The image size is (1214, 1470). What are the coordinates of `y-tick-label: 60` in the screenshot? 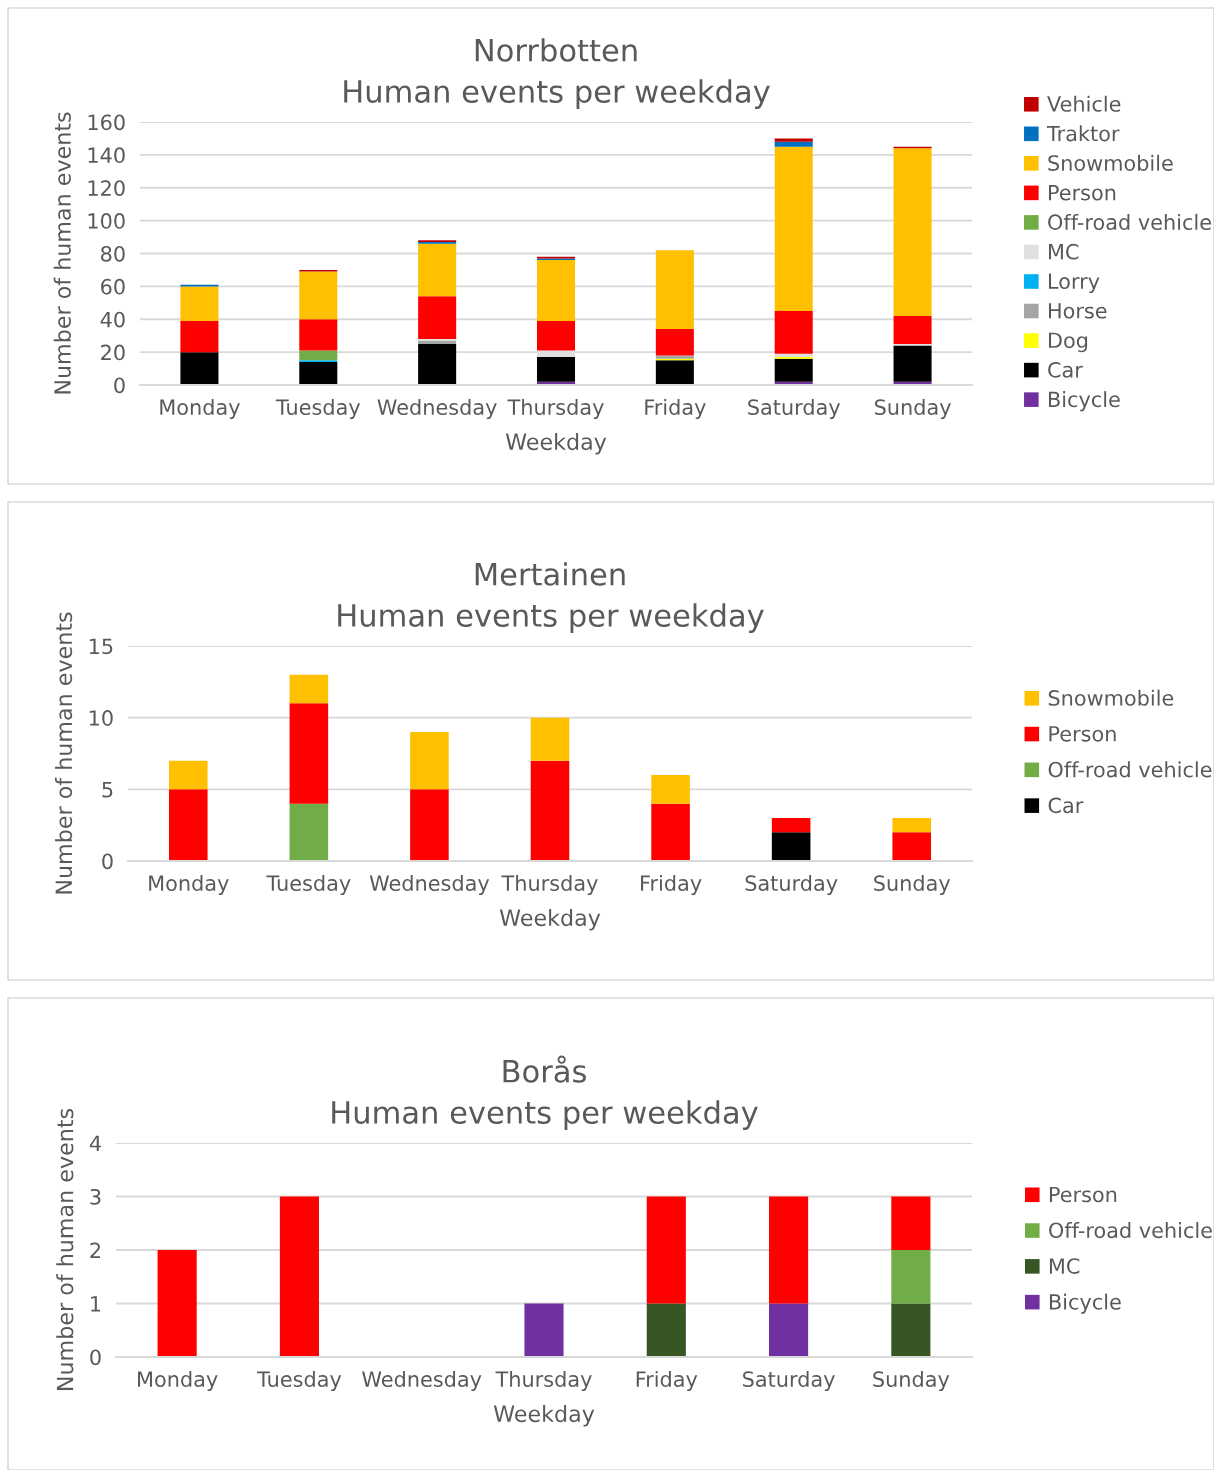 It's located at (113, 286).